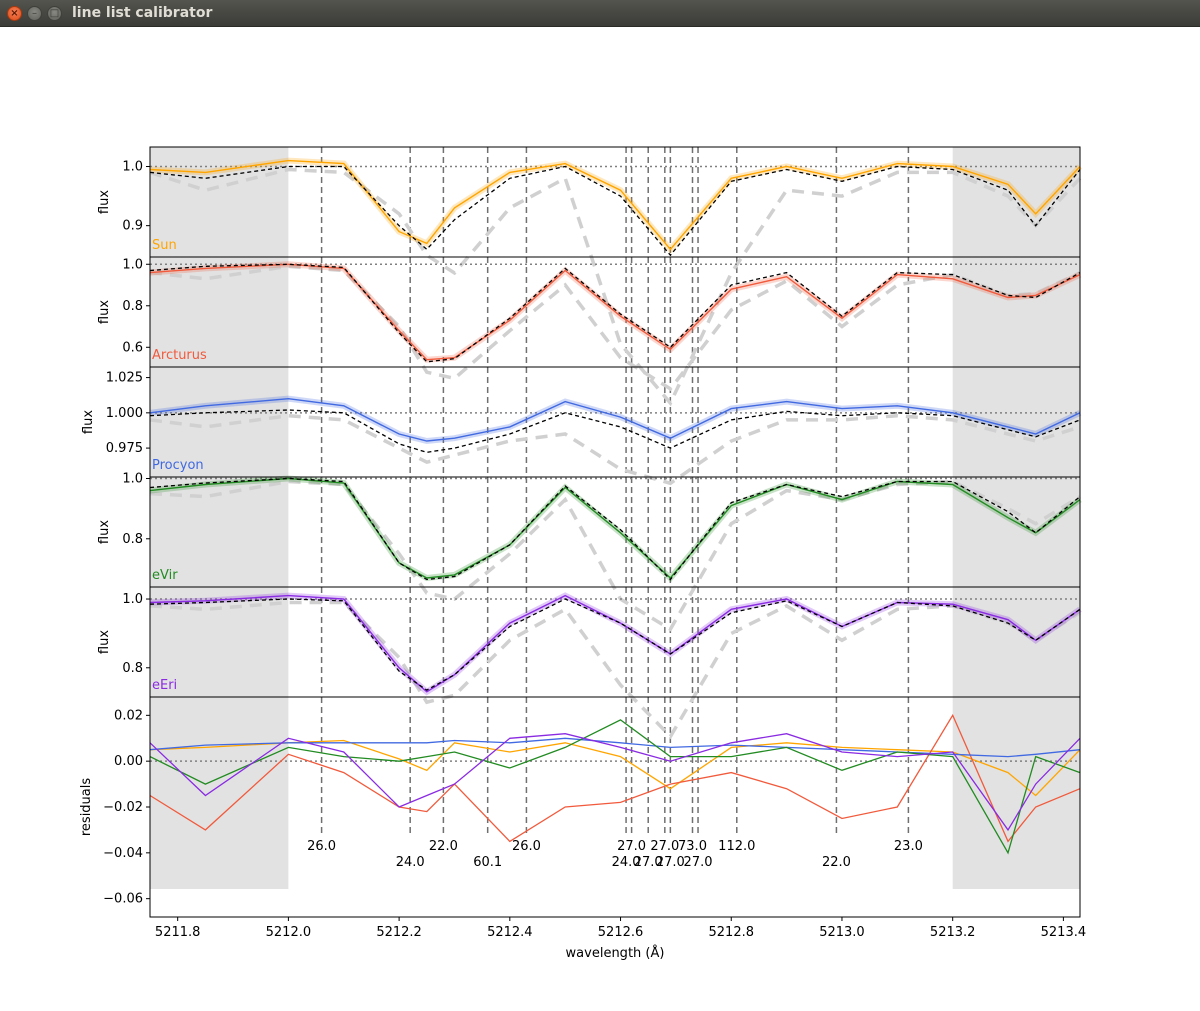 This screenshot has height=1011, width=1200. Describe the element at coordinates (123, 853) in the screenshot. I see `ytick-label: −0.04` at that location.